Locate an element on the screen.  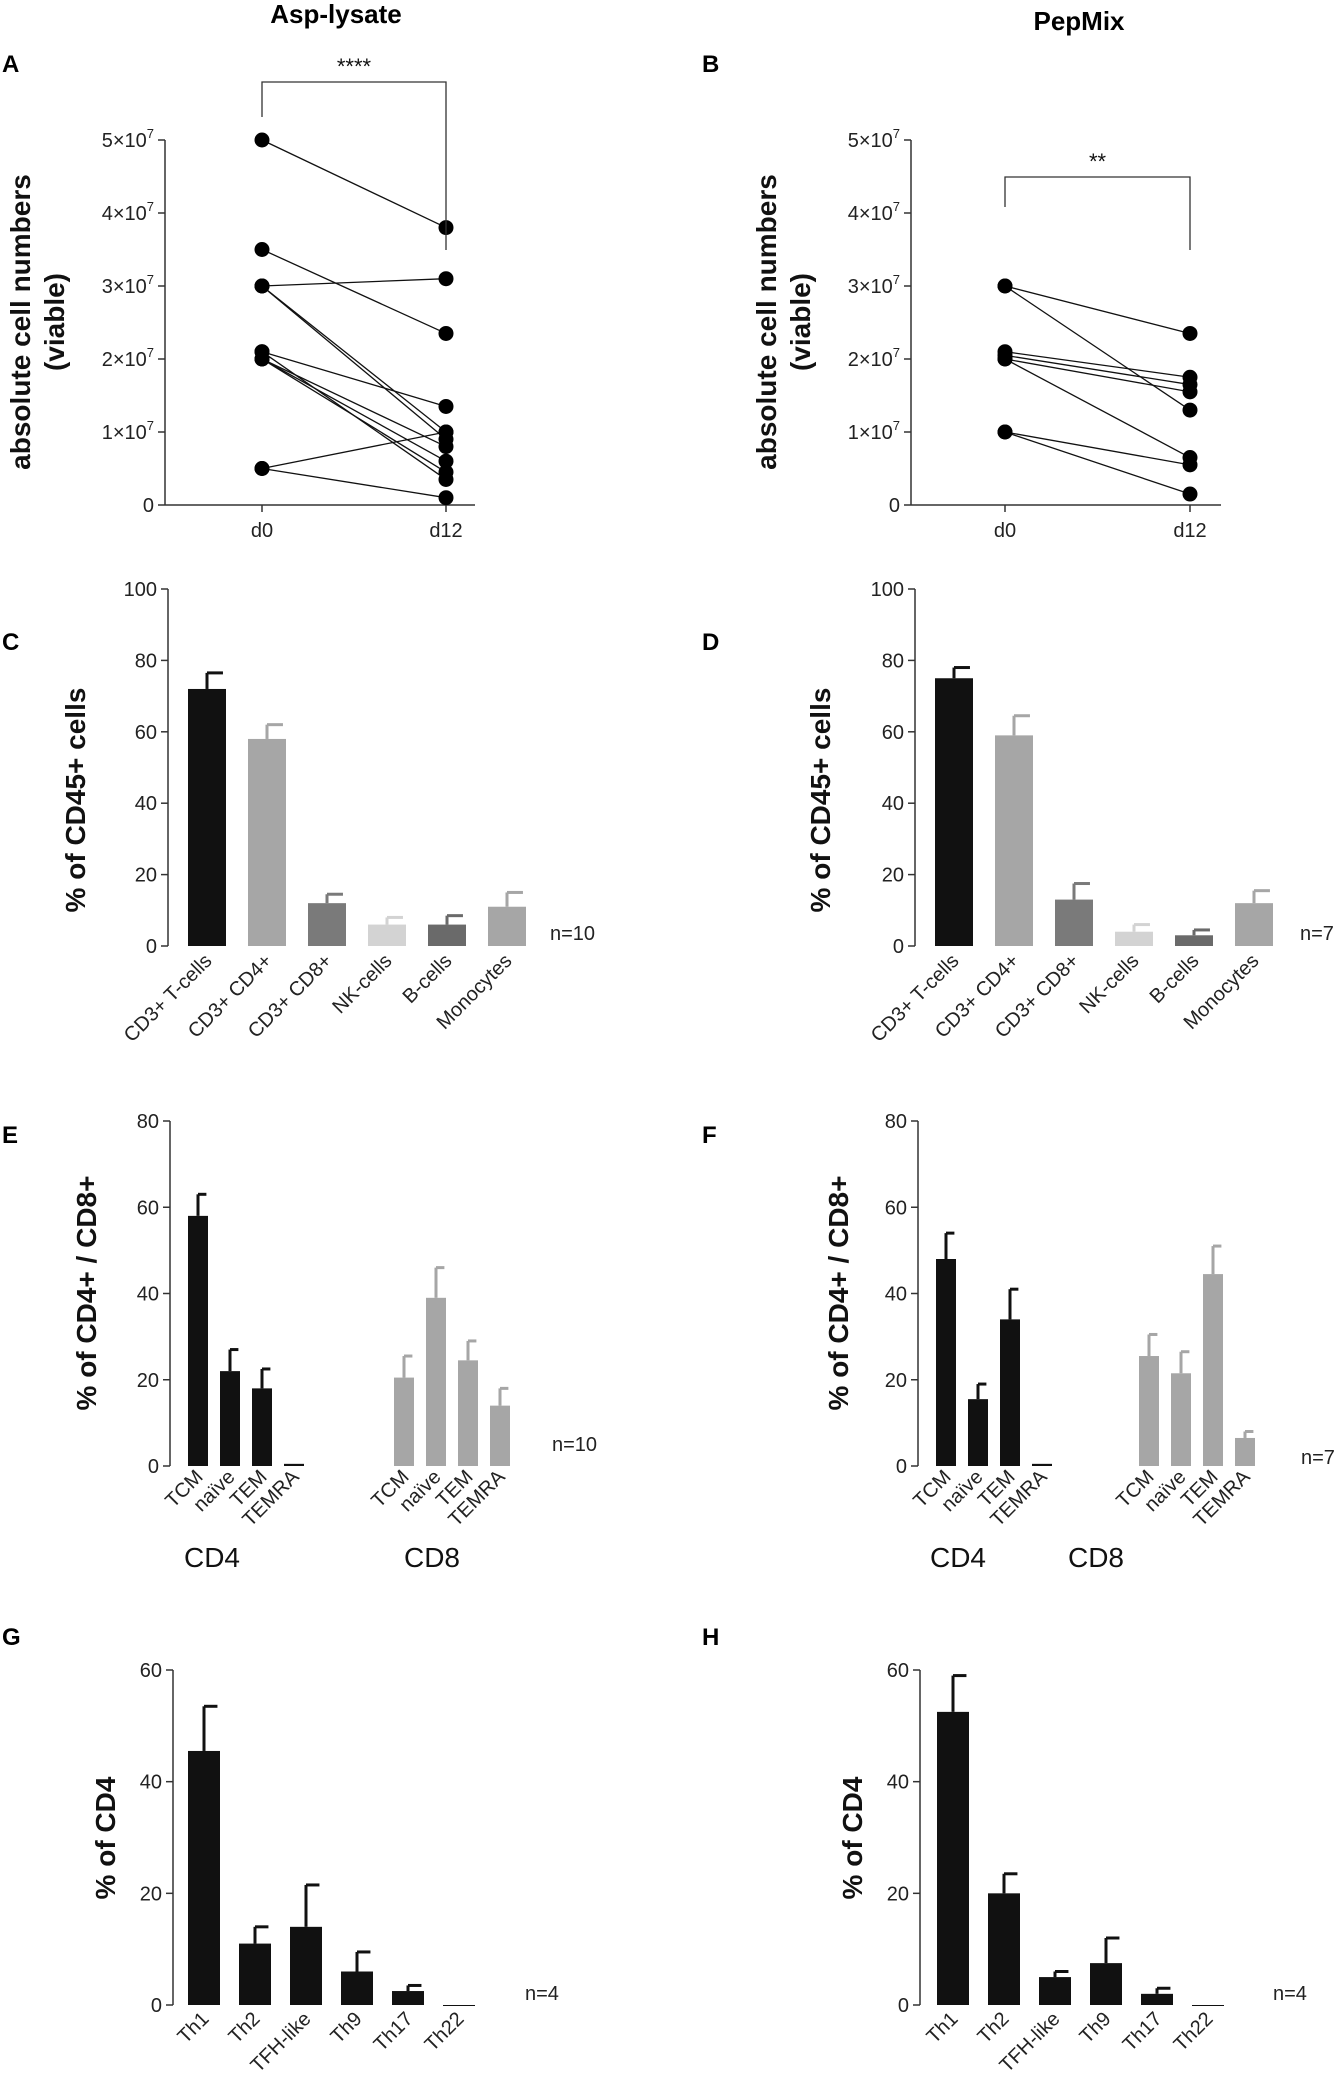
y-tick-label: 1×10⁷ is located at coordinates (874, 431).